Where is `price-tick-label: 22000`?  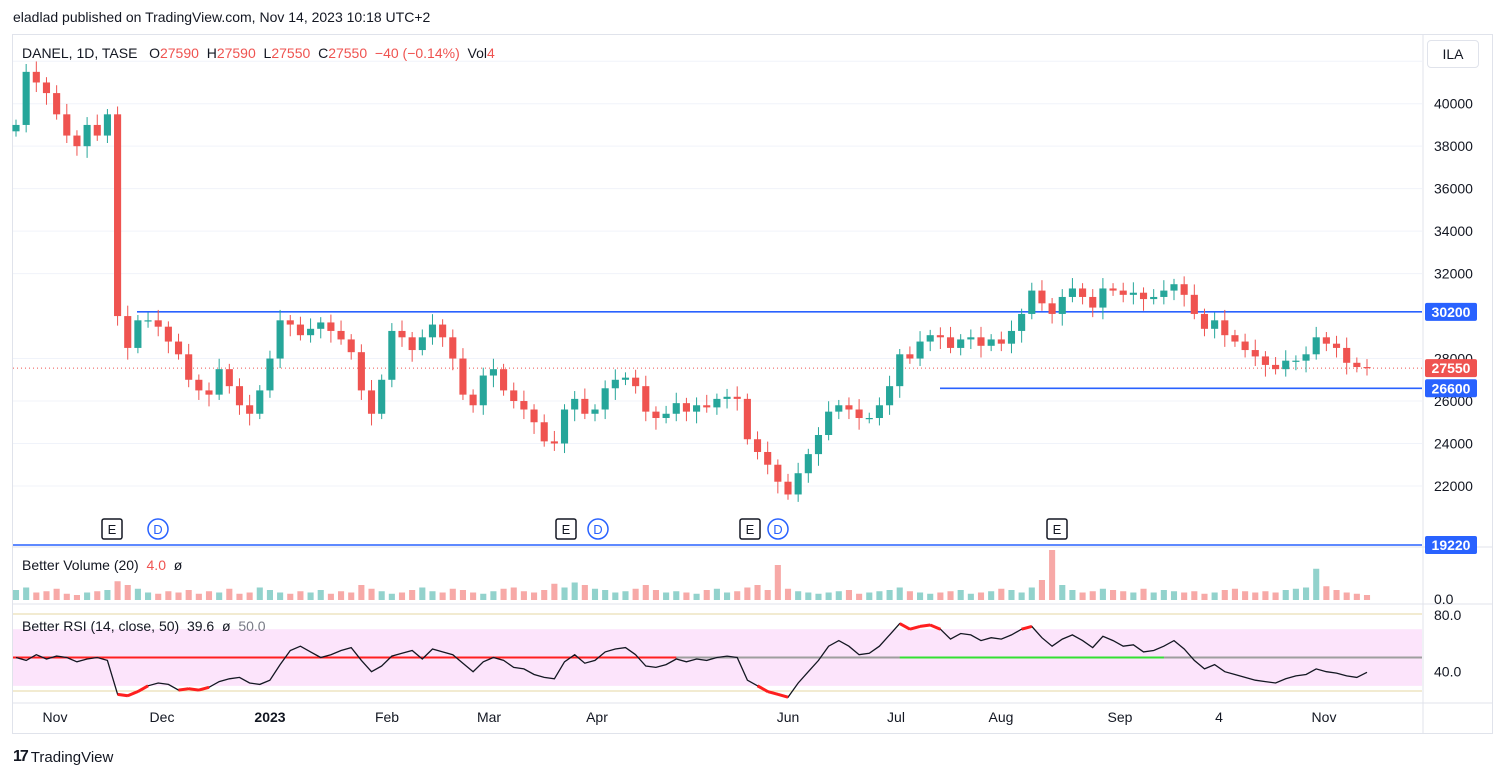
price-tick-label: 22000 is located at coordinates (1453, 486).